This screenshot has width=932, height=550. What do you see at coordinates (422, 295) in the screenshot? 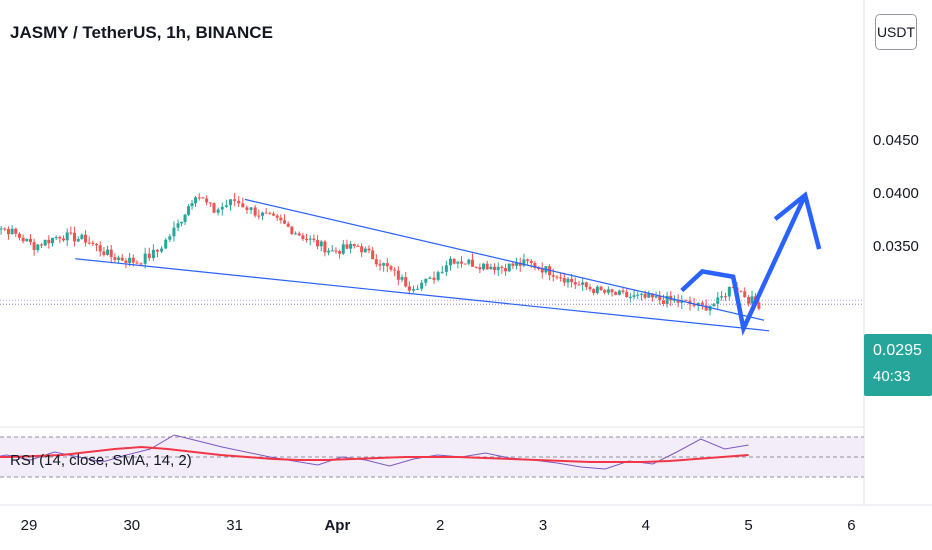
I see `trendline-lower` at bounding box center [422, 295].